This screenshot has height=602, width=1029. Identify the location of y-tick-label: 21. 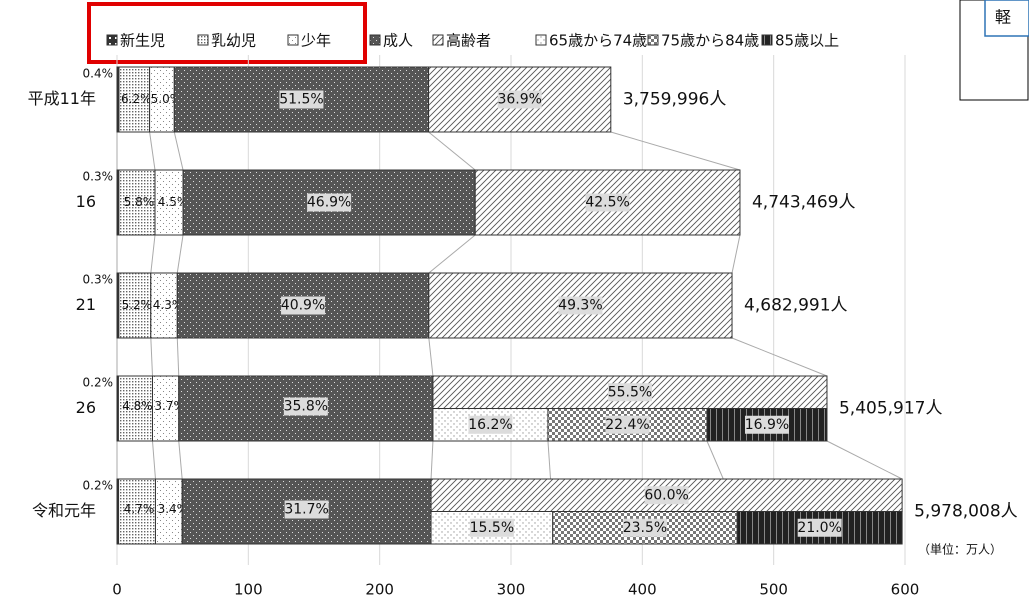
(86, 304).